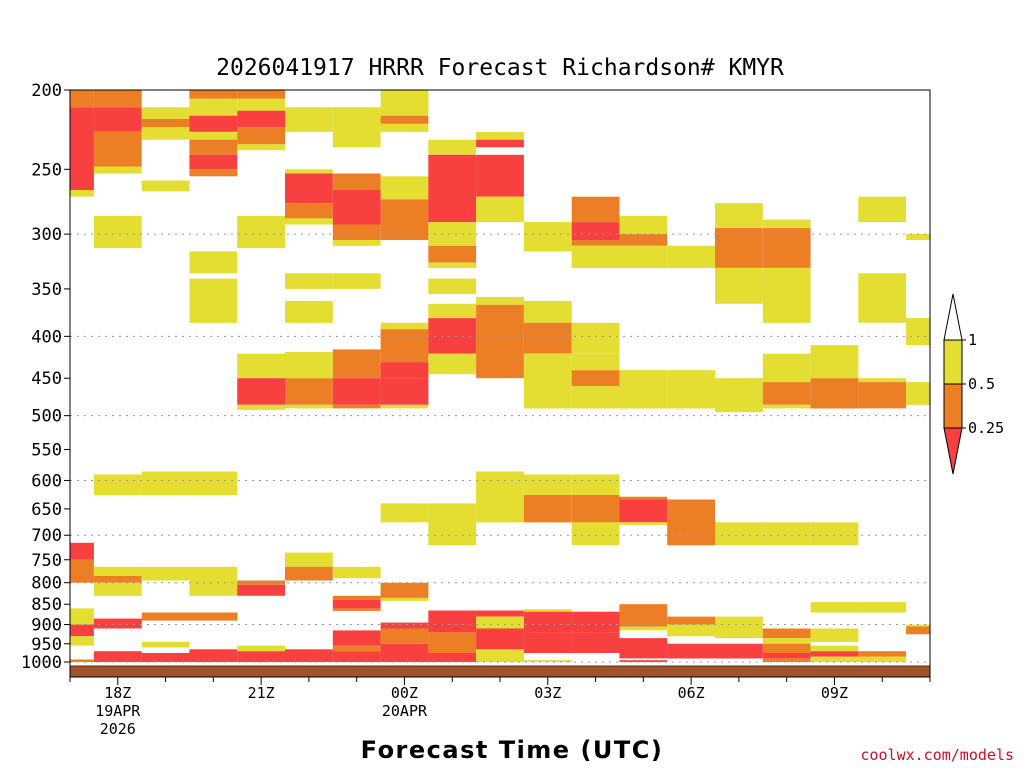 This screenshot has height=768, width=1024. What do you see at coordinates (46, 170) in the screenshot?
I see `y-tick-label: 250` at bounding box center [46, 170].